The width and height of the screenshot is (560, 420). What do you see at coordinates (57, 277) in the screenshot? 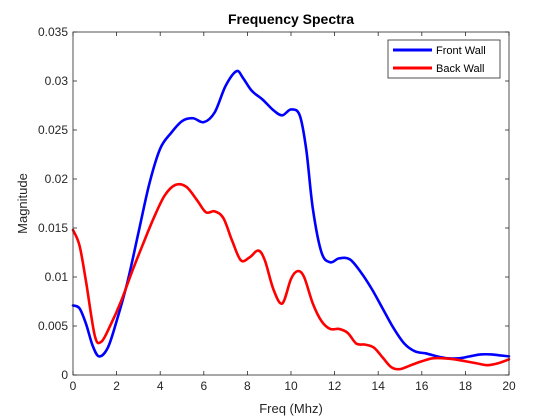
I see `y-tick-label: 0.01` at bounding box center [57, 277].